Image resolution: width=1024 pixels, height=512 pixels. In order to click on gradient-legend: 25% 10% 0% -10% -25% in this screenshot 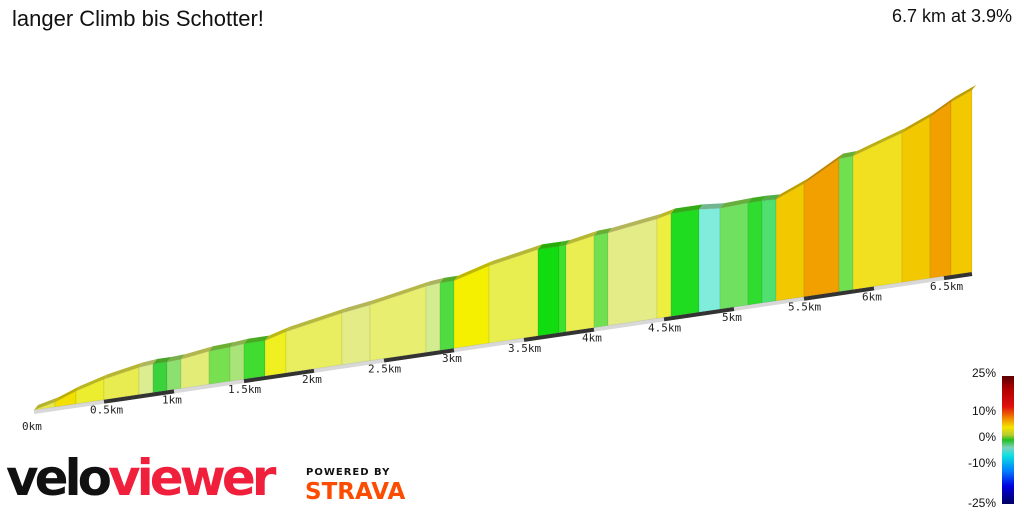, I will do `click(982, 439)`.